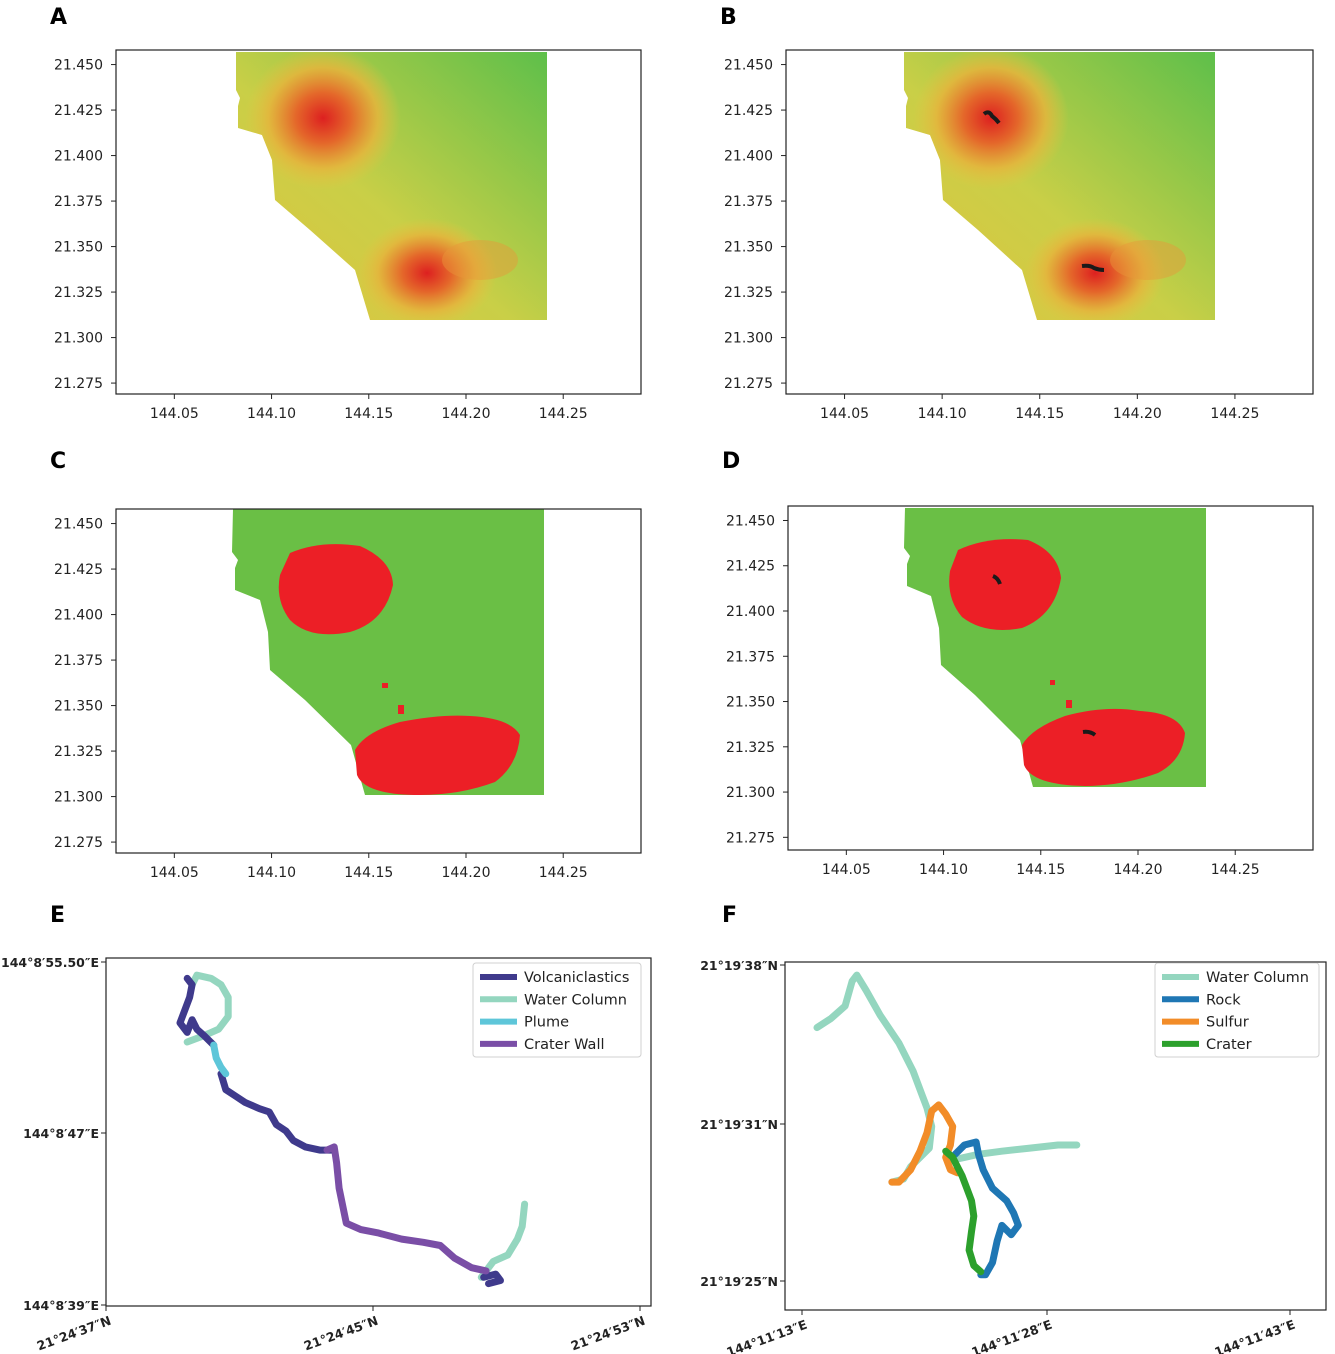  What do you see at coordinates (1254, 1335) in the screenshot?
I see `x-tick-label: 144°11′43″E` at bounding box center [1254, 1335].